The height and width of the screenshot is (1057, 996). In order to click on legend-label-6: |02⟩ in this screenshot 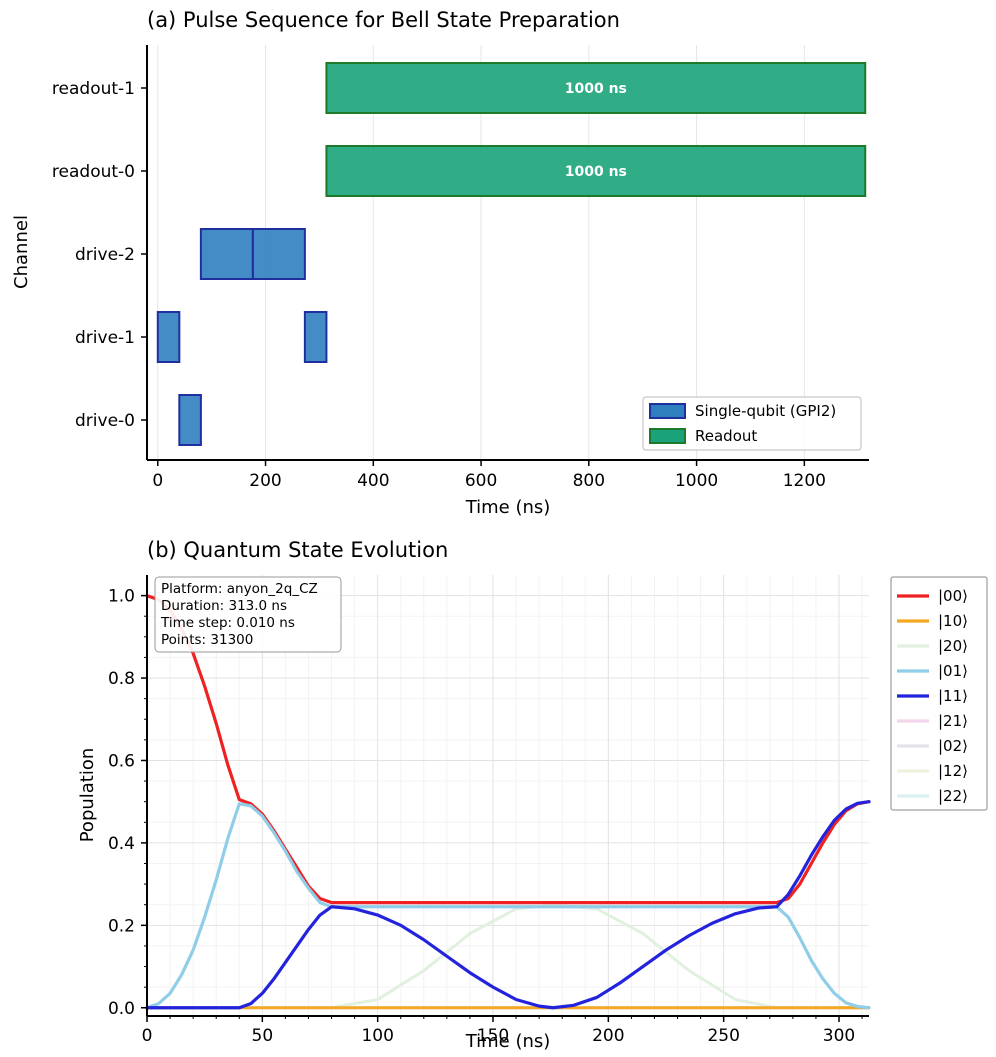, I will do `click(953, 746)`.